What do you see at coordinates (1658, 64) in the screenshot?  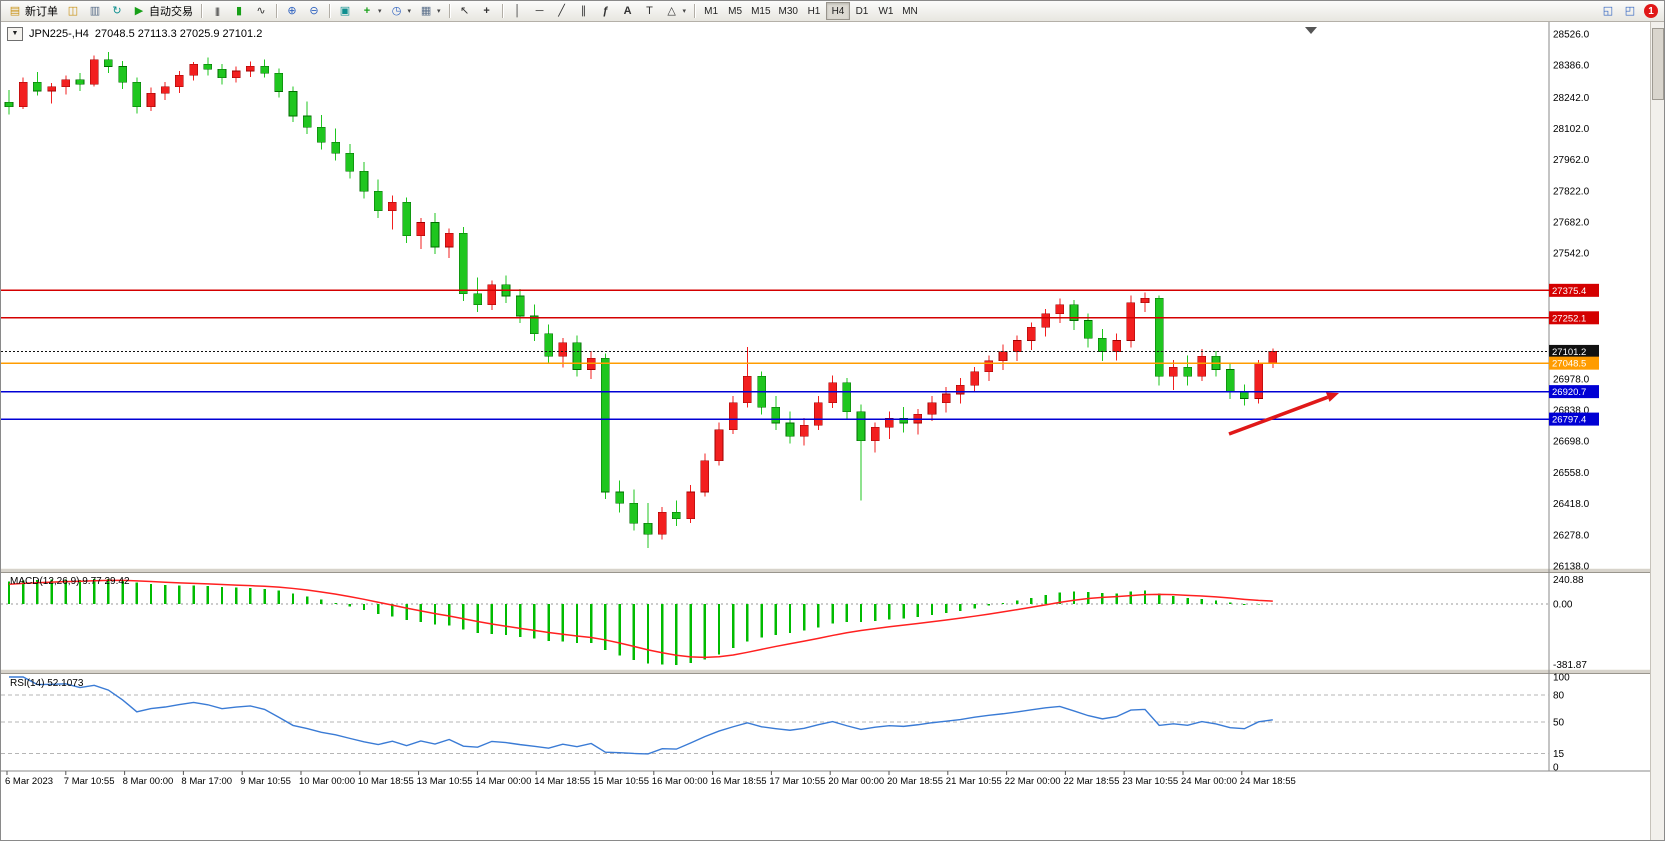 I see `scrollbar-thumb` at bounding box center [1658, 64].